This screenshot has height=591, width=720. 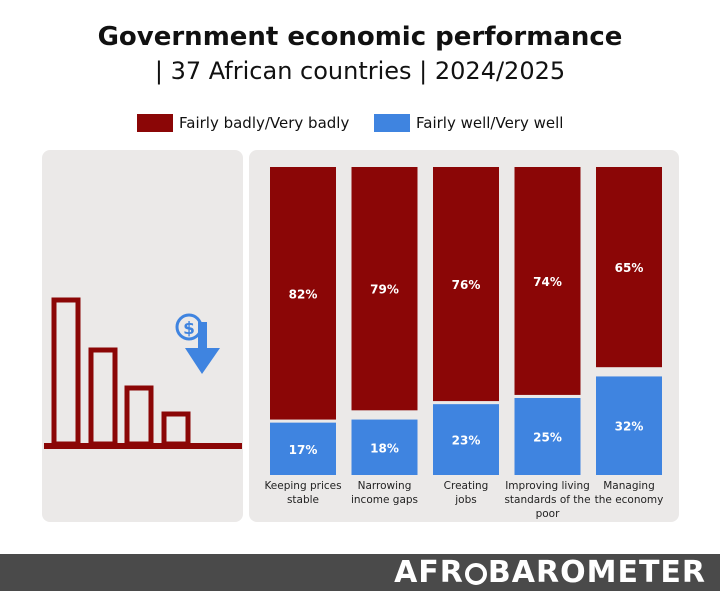 I want to click on category-label-2-1: jobs, so click(x=465, y=500).